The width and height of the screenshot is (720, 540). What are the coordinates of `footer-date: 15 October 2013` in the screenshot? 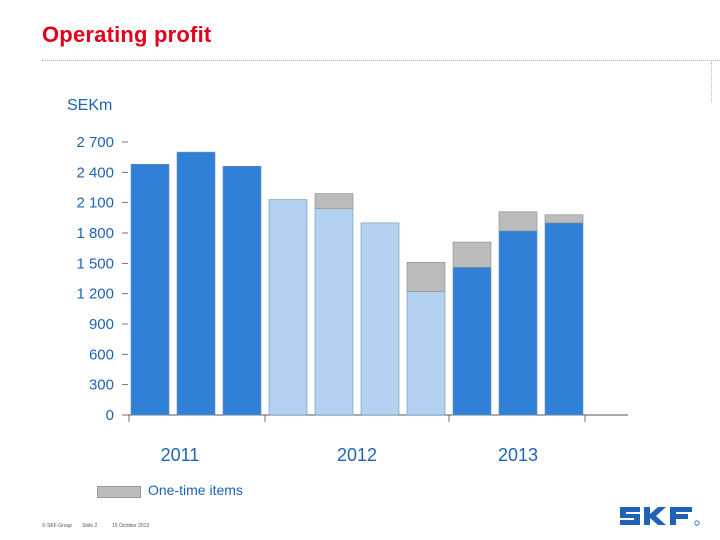 It's located at (131, 526).